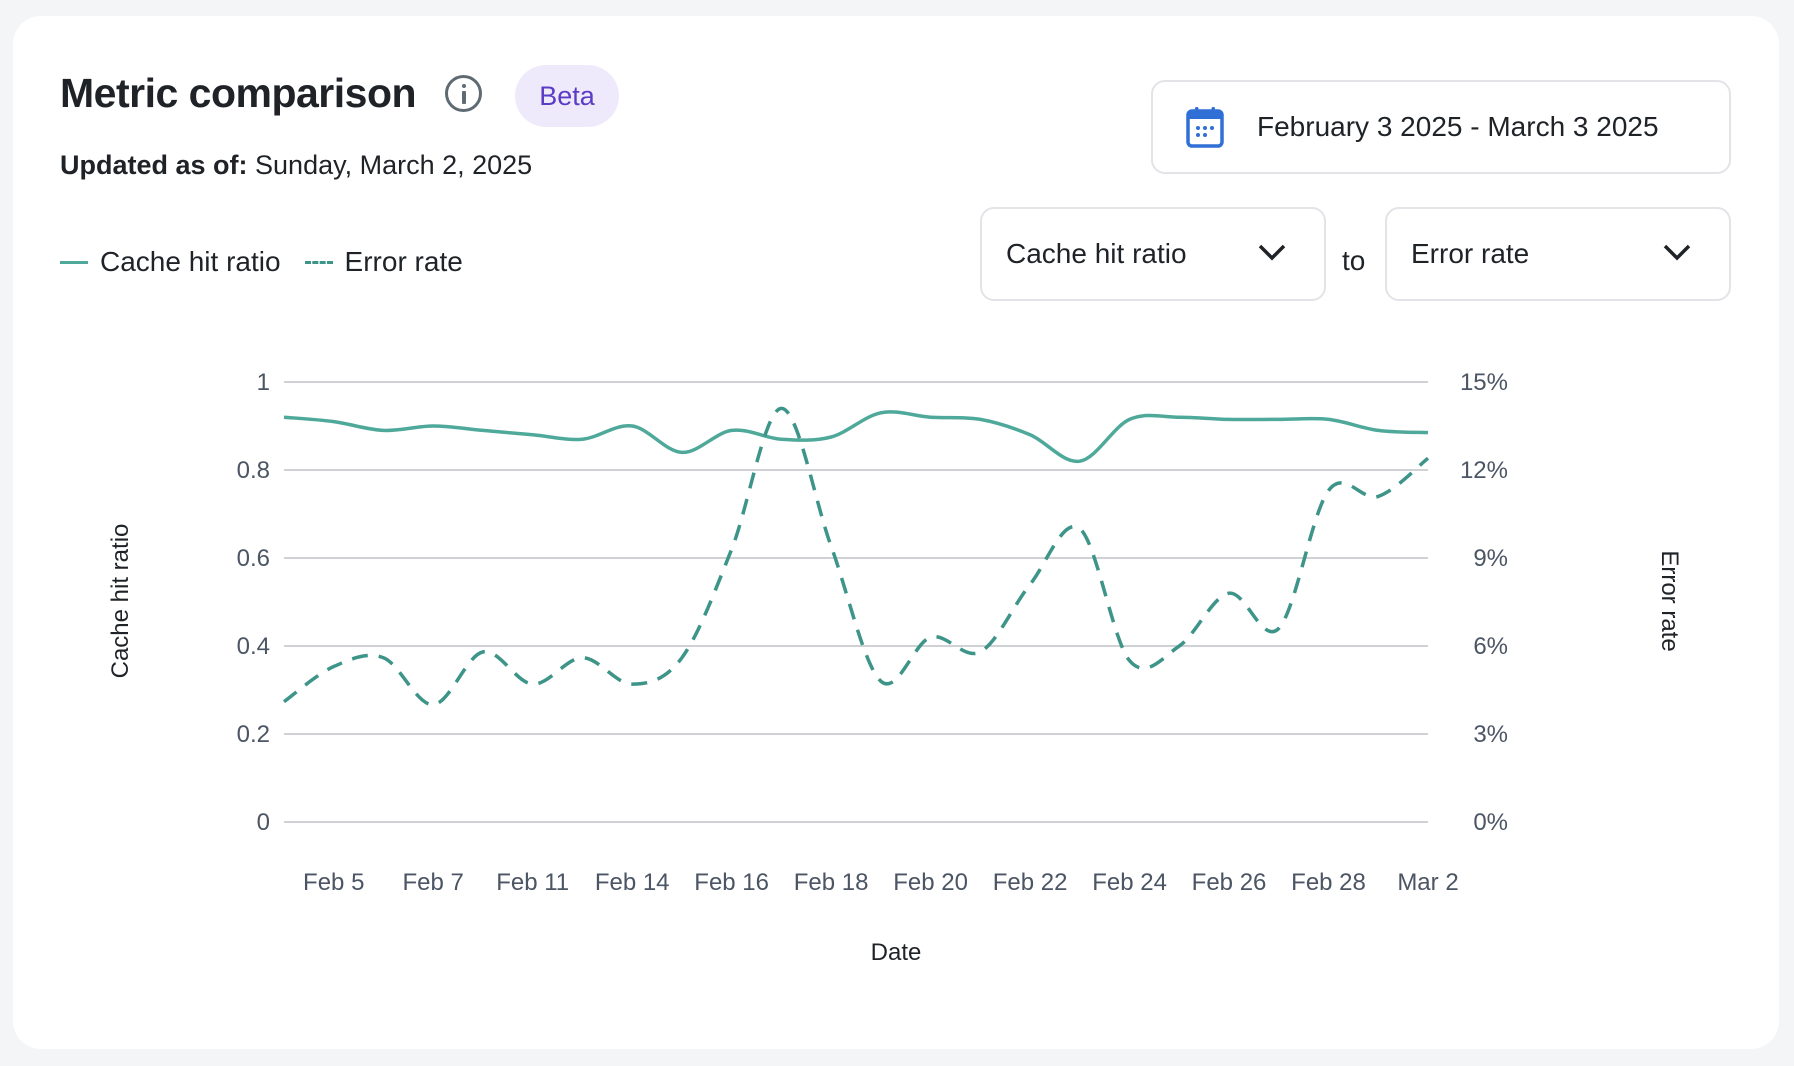 The image size is (1794, 1066). What do you see at coordinates (1096, 253) in the screenshot?
I see `left-metric-value: Cache hit ratio` at bounding box center [1096, 253].